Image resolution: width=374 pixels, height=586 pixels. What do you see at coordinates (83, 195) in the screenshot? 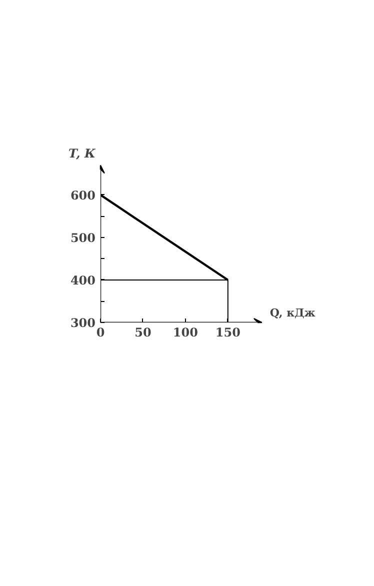
I see `y-tick-label: 600` at bounding box center [83, 195].